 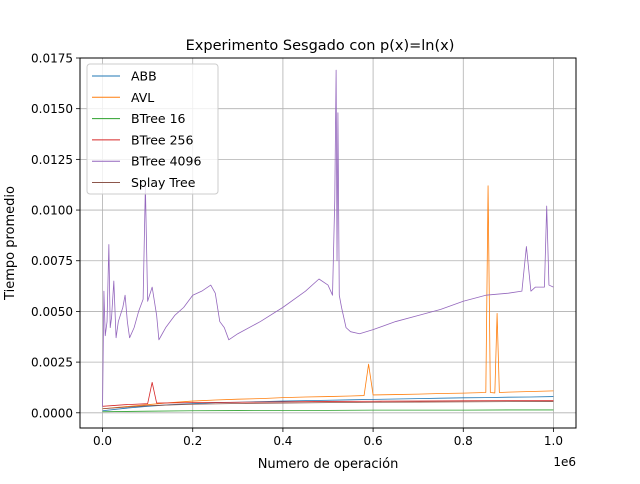 What do you see at coordinates (10, 243) in the screenshot?
I see `y-axis-label: Tiempo promedio` at bounding box center [10, 243].